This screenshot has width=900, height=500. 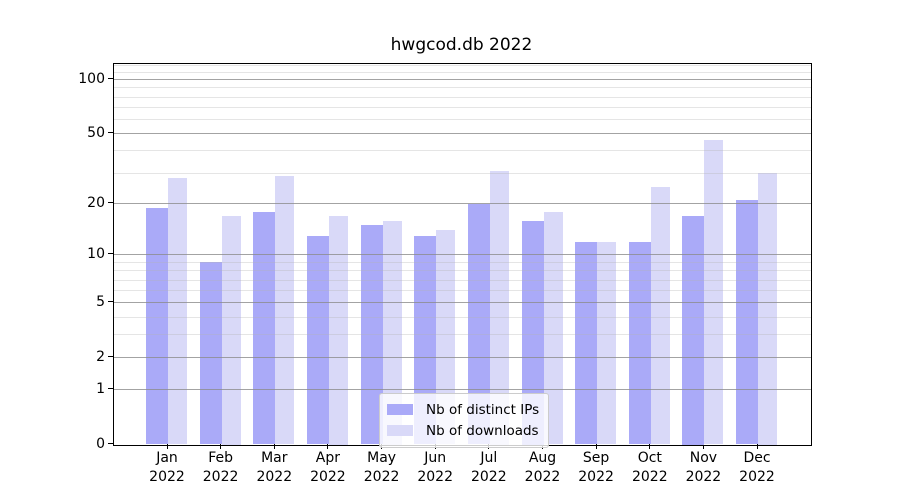 What do you see at coordinates (100, 388) in the screenshot?
I see `y-tick-label: 1` at bounding box center [100, 388].